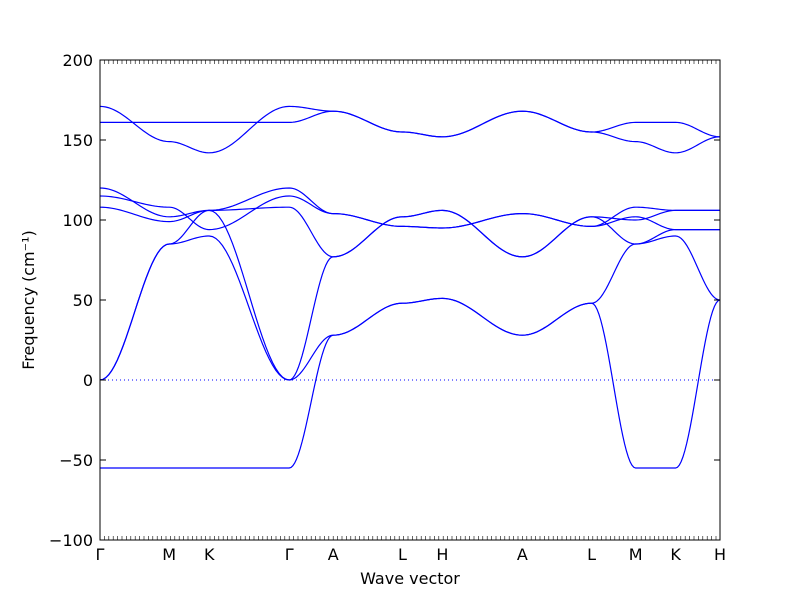 The image size is (800, 604). Describe the element at coordinates (77, 220) in the screenshot. I see `y-tick-label: 100` at that location.